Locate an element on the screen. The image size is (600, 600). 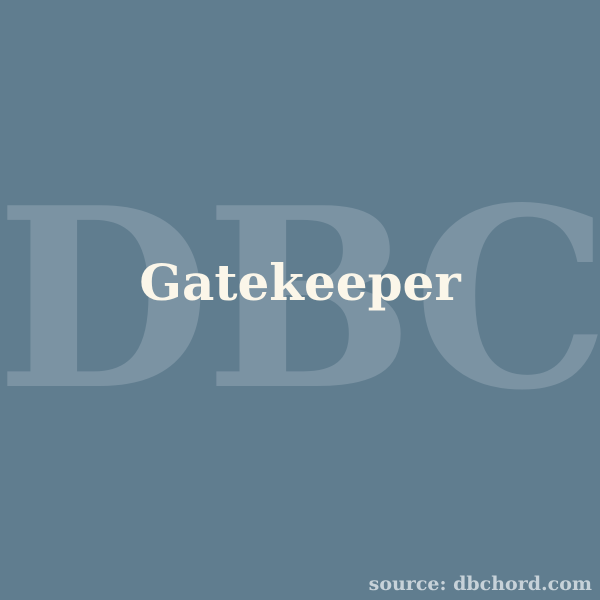
source-credit: source: dbchord.com is located at coordinates (480, 584).